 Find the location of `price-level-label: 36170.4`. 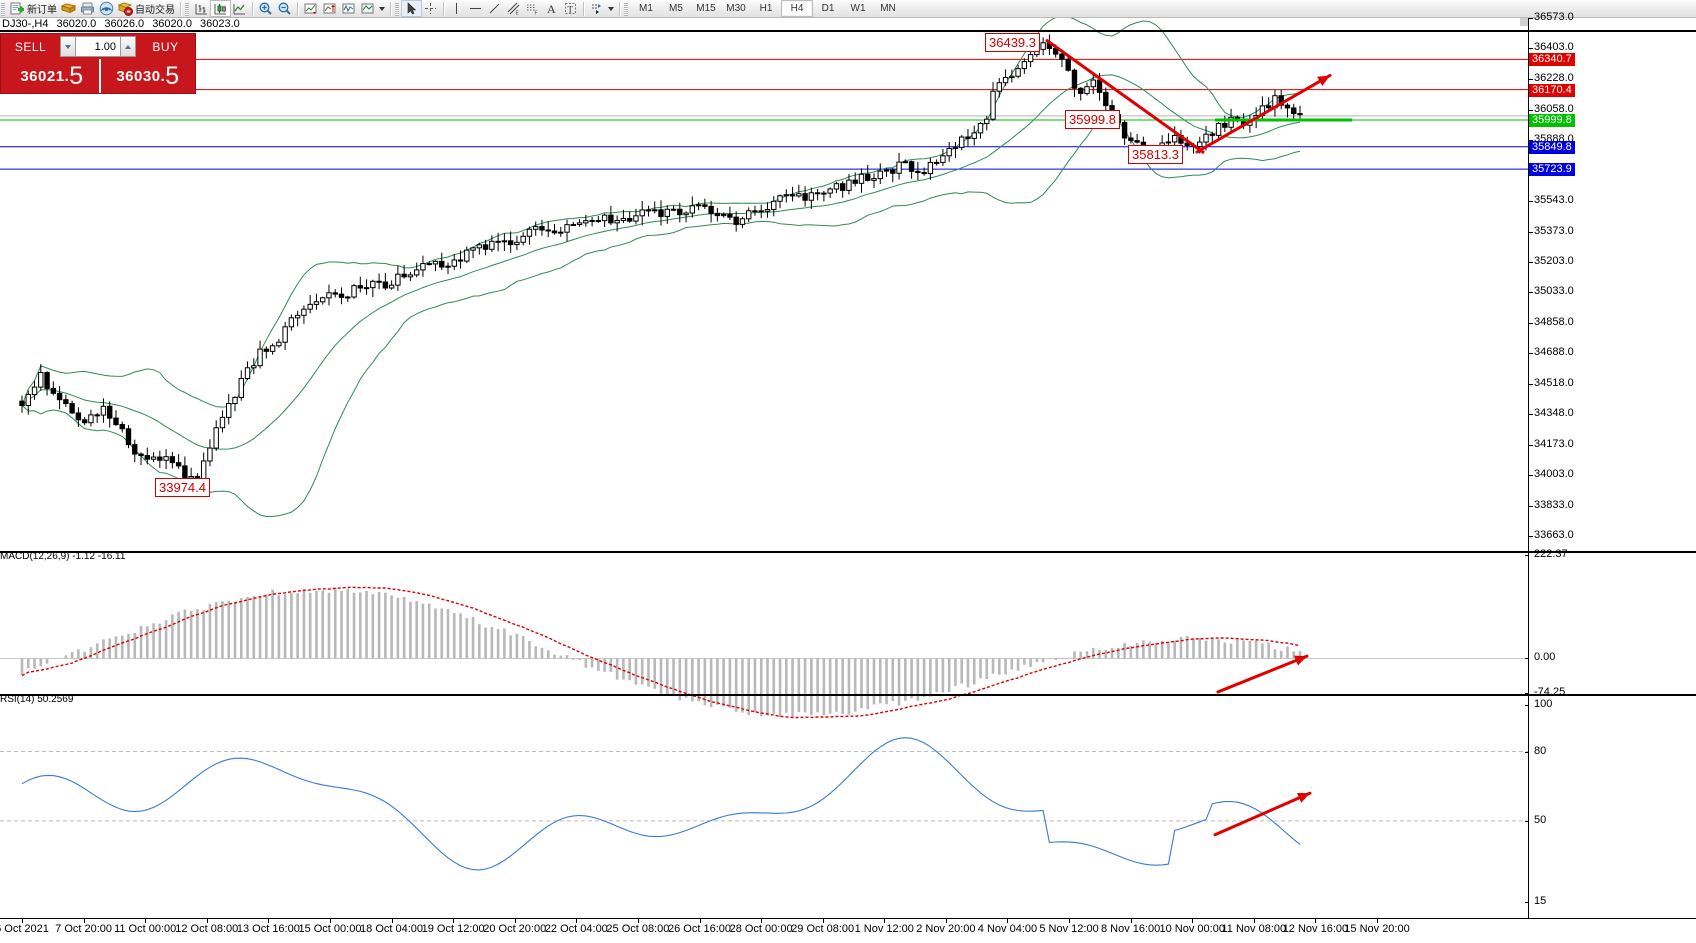

price-level-label: 36170.4 is located at coordinates (1552, 90).